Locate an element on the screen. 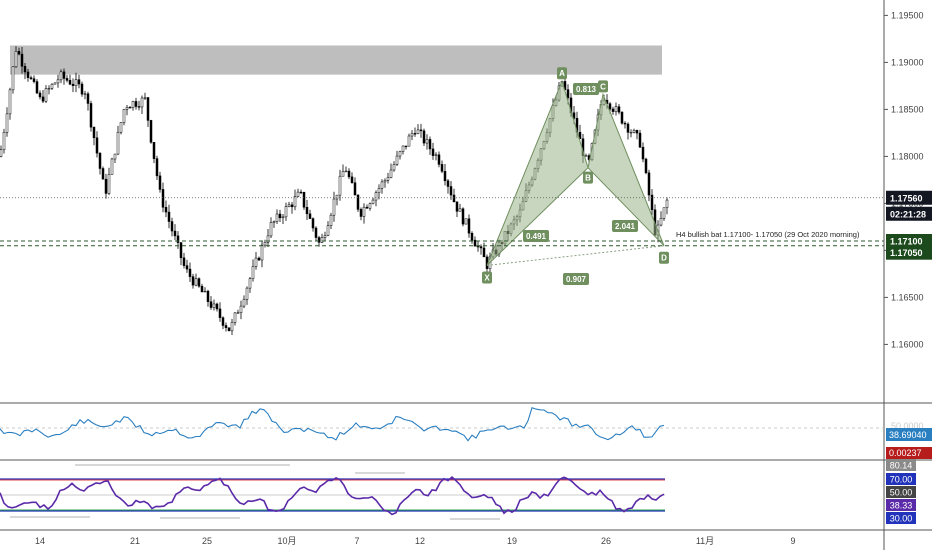 This screenshot has height=550, width=932. price-tick-label: 1.18500 is located at coordinates (907, 109).